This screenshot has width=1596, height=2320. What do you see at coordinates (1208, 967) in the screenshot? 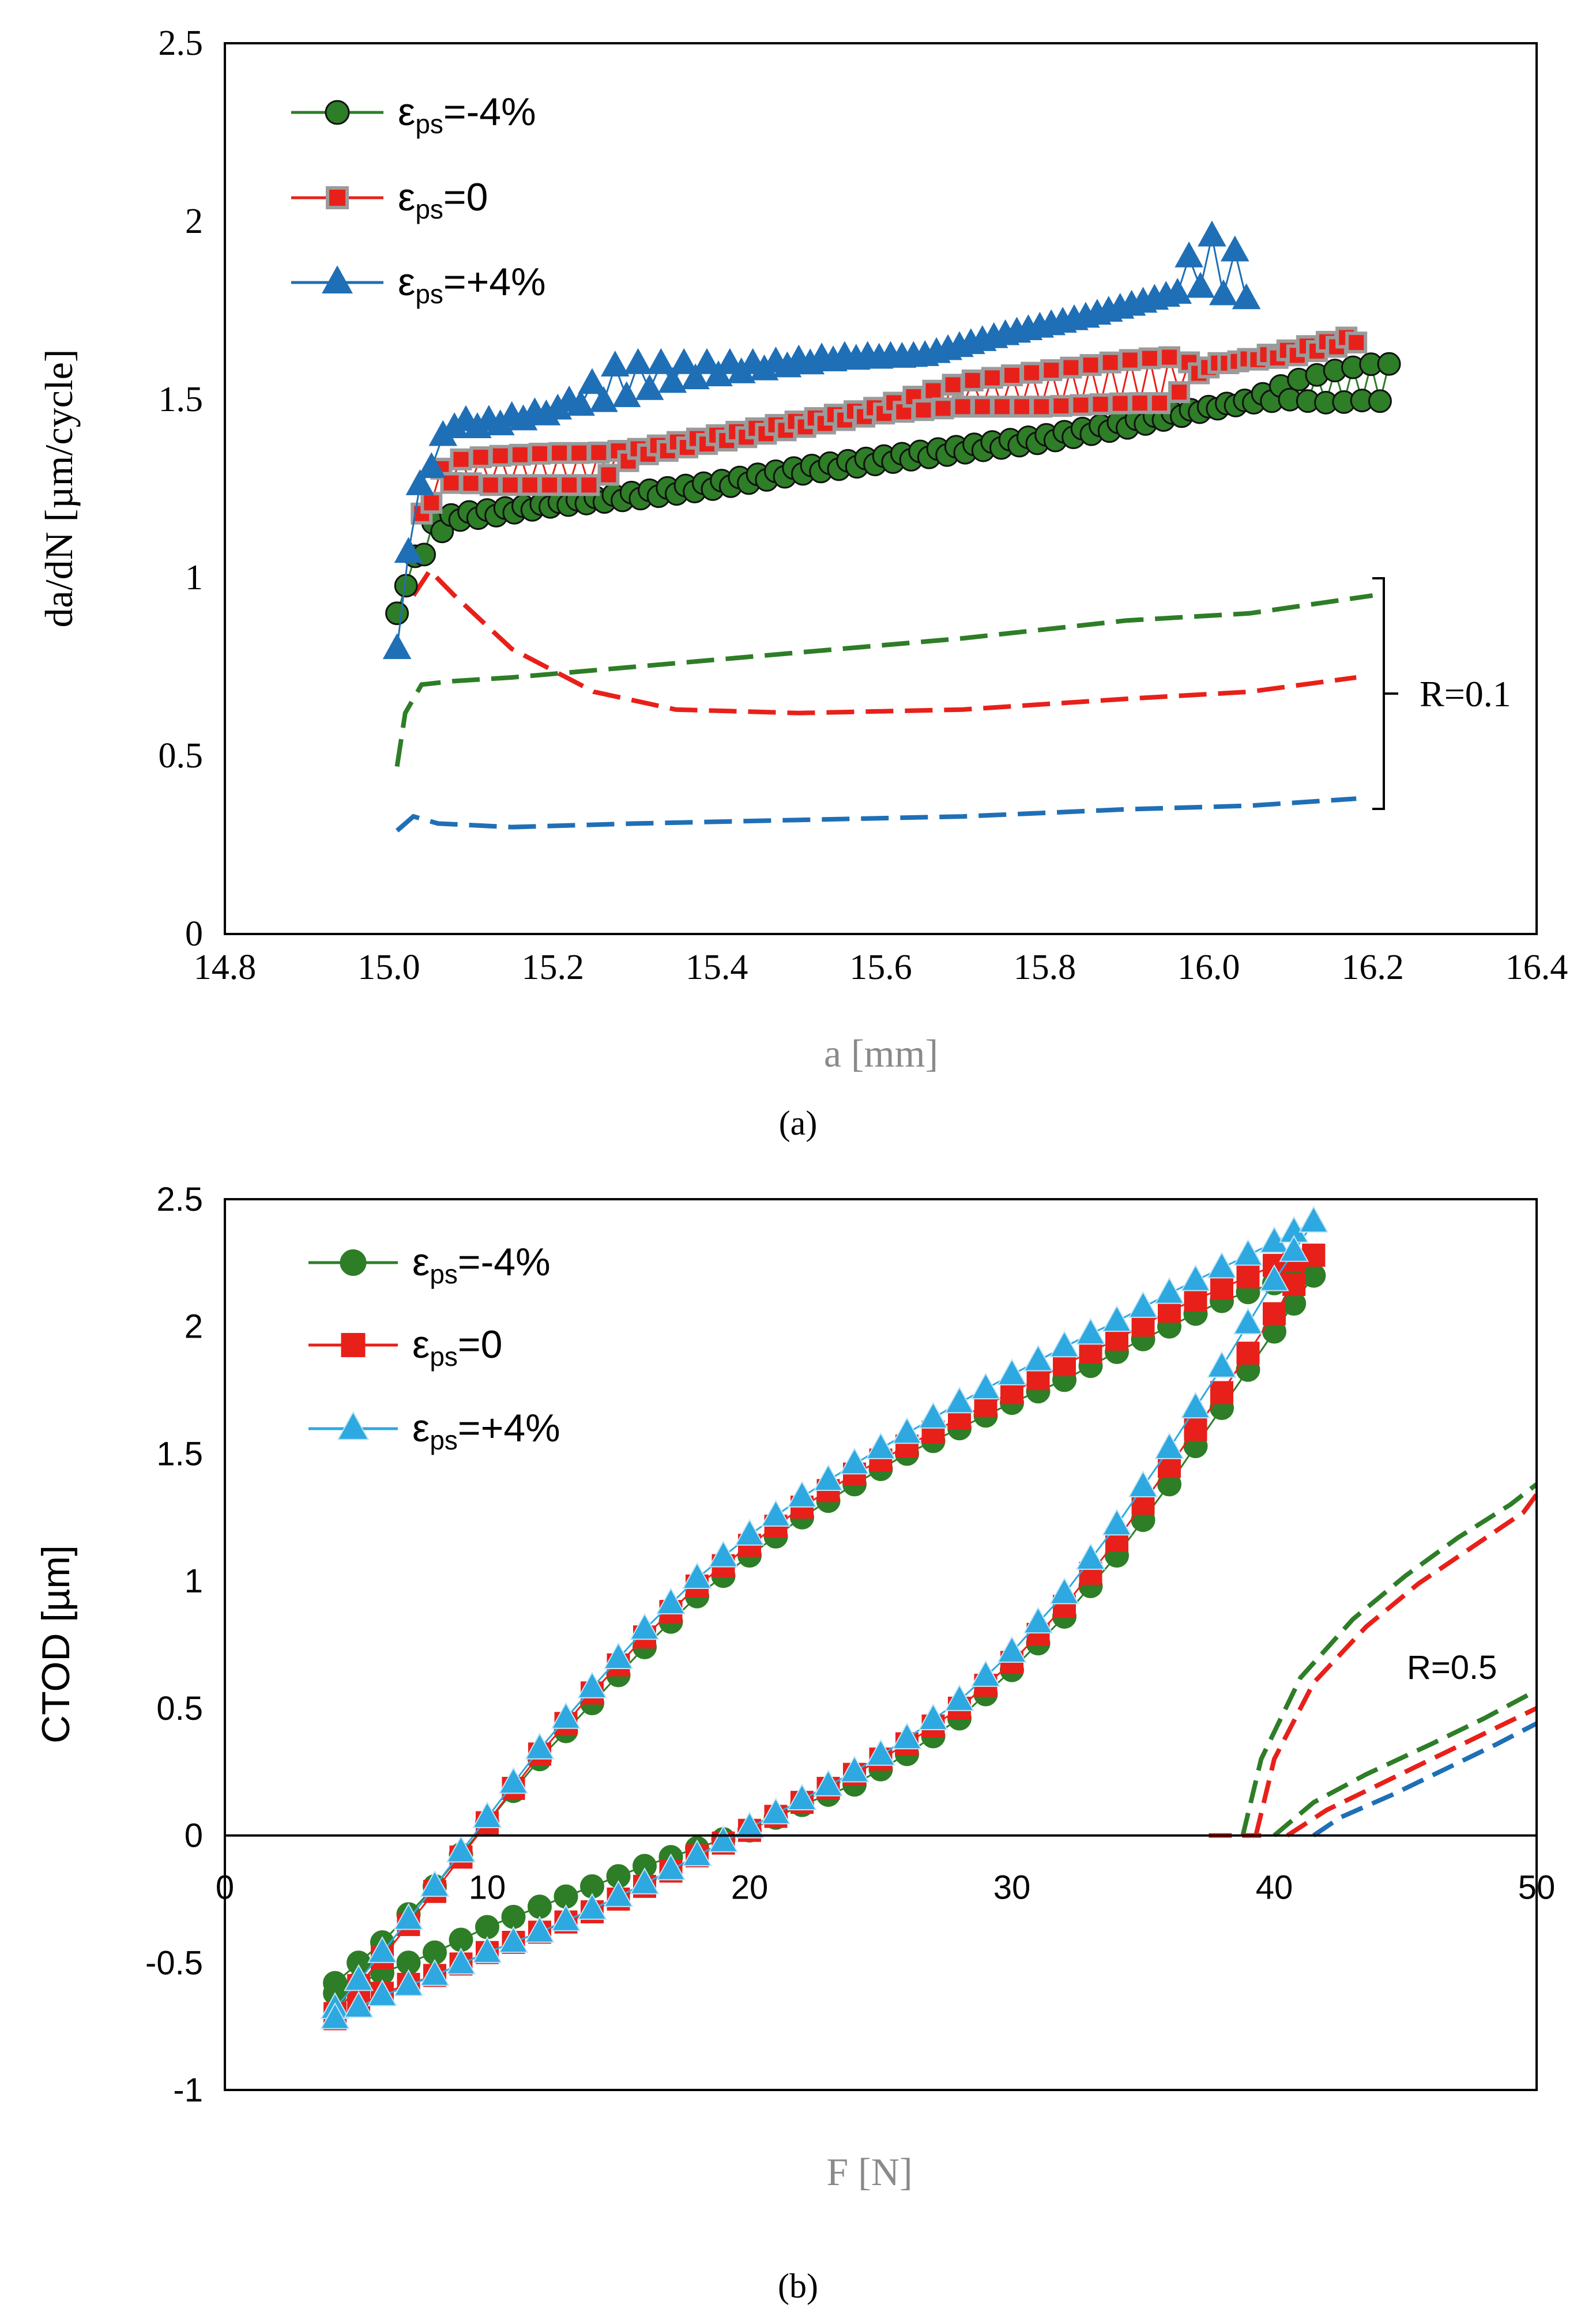
I see `x-tick-label: 16.0` at bounding box center [1208, 967].